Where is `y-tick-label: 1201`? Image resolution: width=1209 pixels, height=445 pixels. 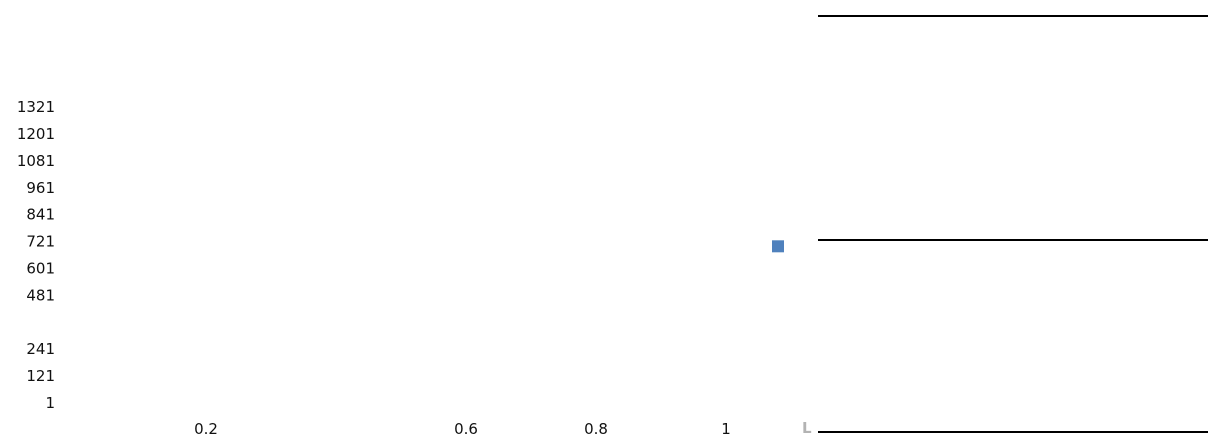 y-tick-label: 1201 is located at coordinates (36, 134).